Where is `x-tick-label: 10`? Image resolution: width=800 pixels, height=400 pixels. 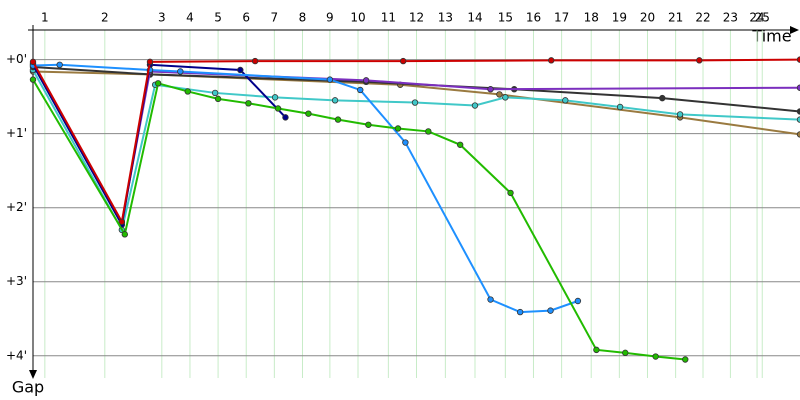
x-tick-label: 10 is located at coordinates (357, 18).